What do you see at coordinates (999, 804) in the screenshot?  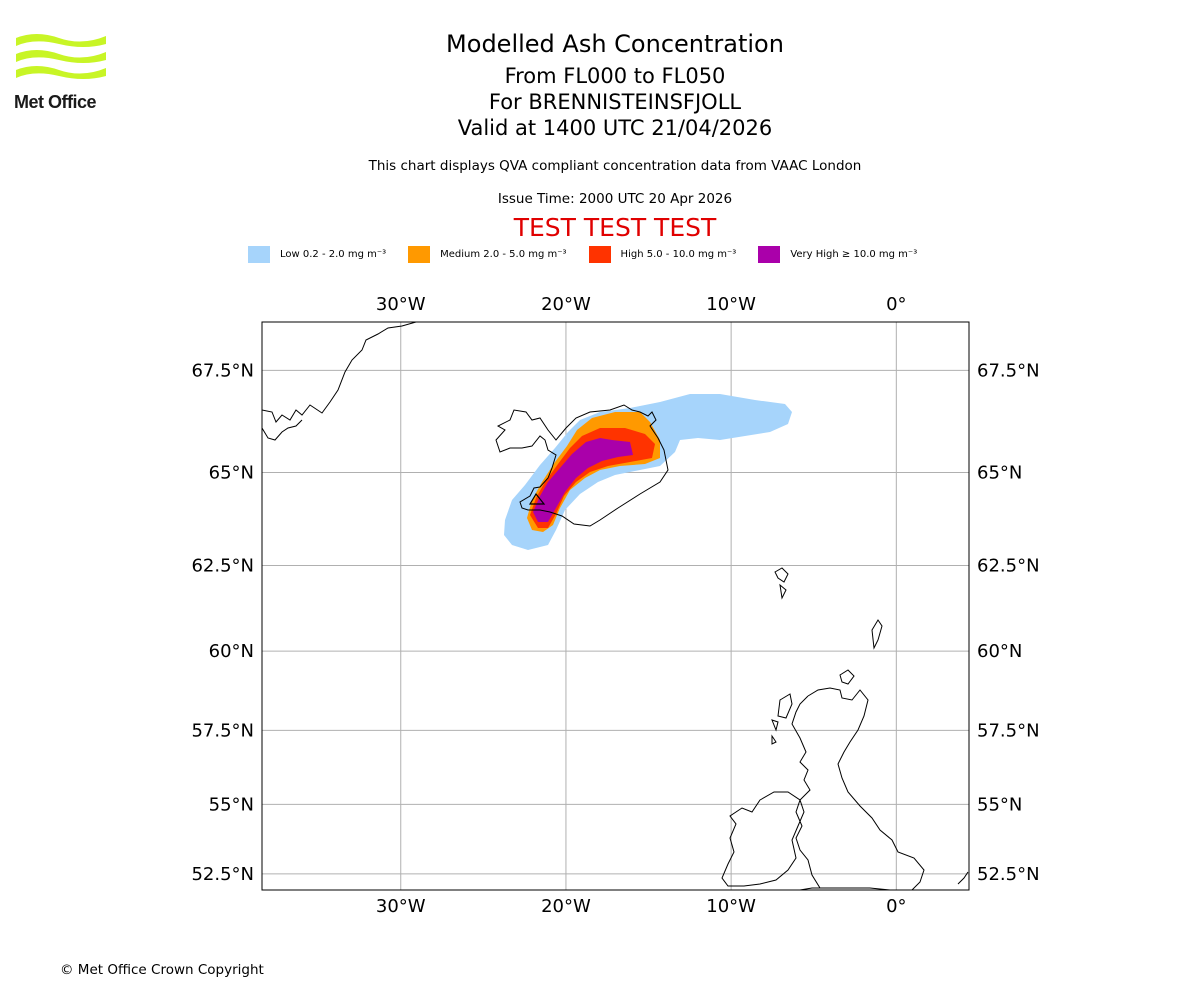 I see `latitude-label-right: 55°N` at bounding box center [999, 804].